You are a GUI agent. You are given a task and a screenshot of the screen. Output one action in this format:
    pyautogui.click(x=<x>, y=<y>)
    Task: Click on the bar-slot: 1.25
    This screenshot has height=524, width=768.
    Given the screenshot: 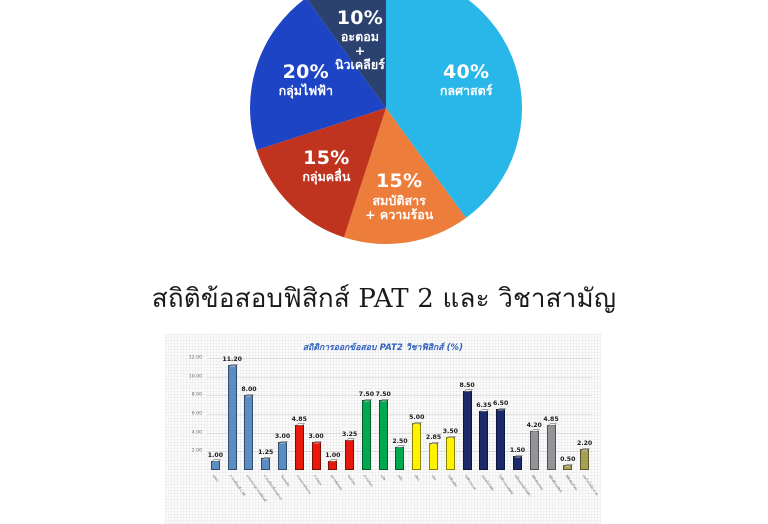 What is the action you would take?
    pyautogui.click(x=265, y=414)
    